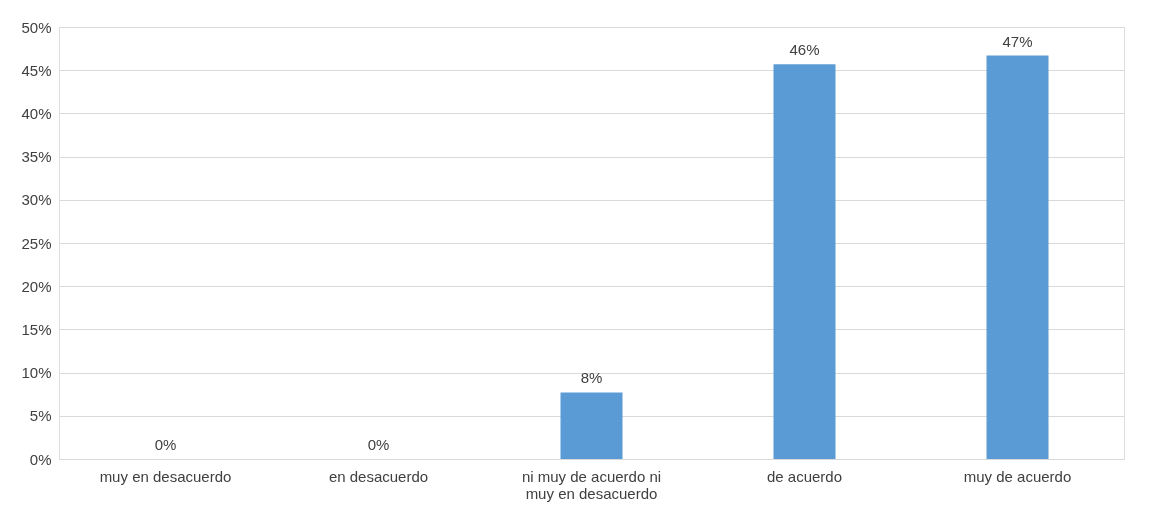  What do you see at coordinates (36, 286) in the screenshot?
I see `y-tick-label: 20%` at bounding box center [36, 286].